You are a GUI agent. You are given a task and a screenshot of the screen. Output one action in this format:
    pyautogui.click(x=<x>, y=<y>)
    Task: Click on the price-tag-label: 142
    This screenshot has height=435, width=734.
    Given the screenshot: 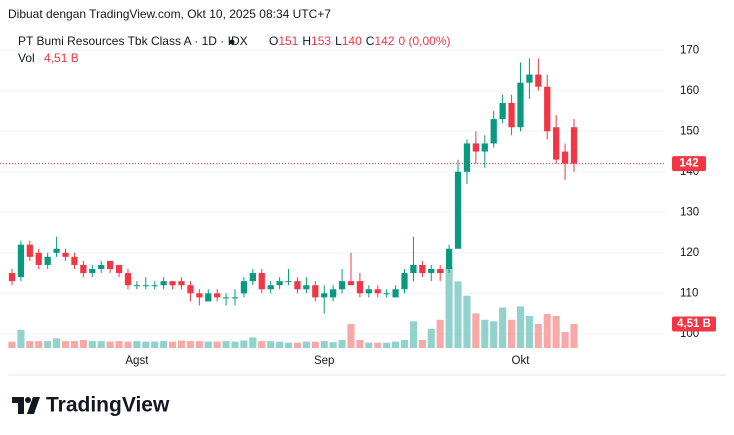 What is the action you would take?
    pyautogui.click(x=688, y=164)
    